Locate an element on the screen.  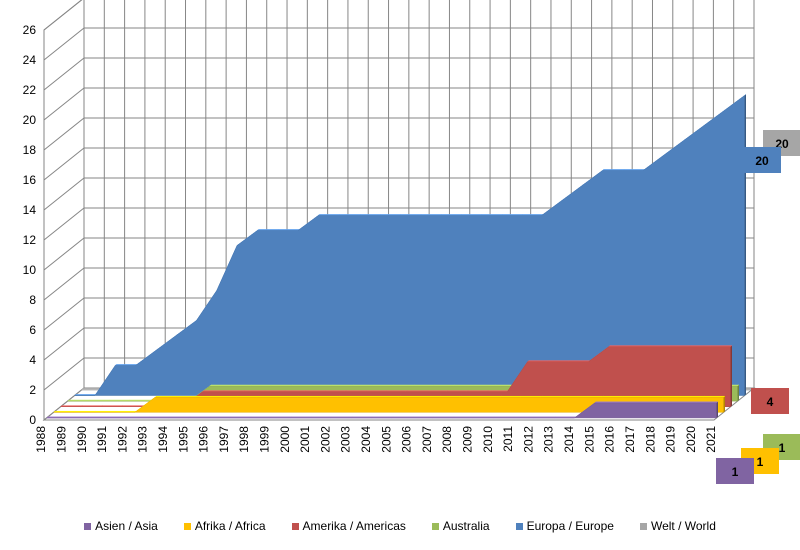
x-tick-label: 2018 is located at coordinates (650, 439).